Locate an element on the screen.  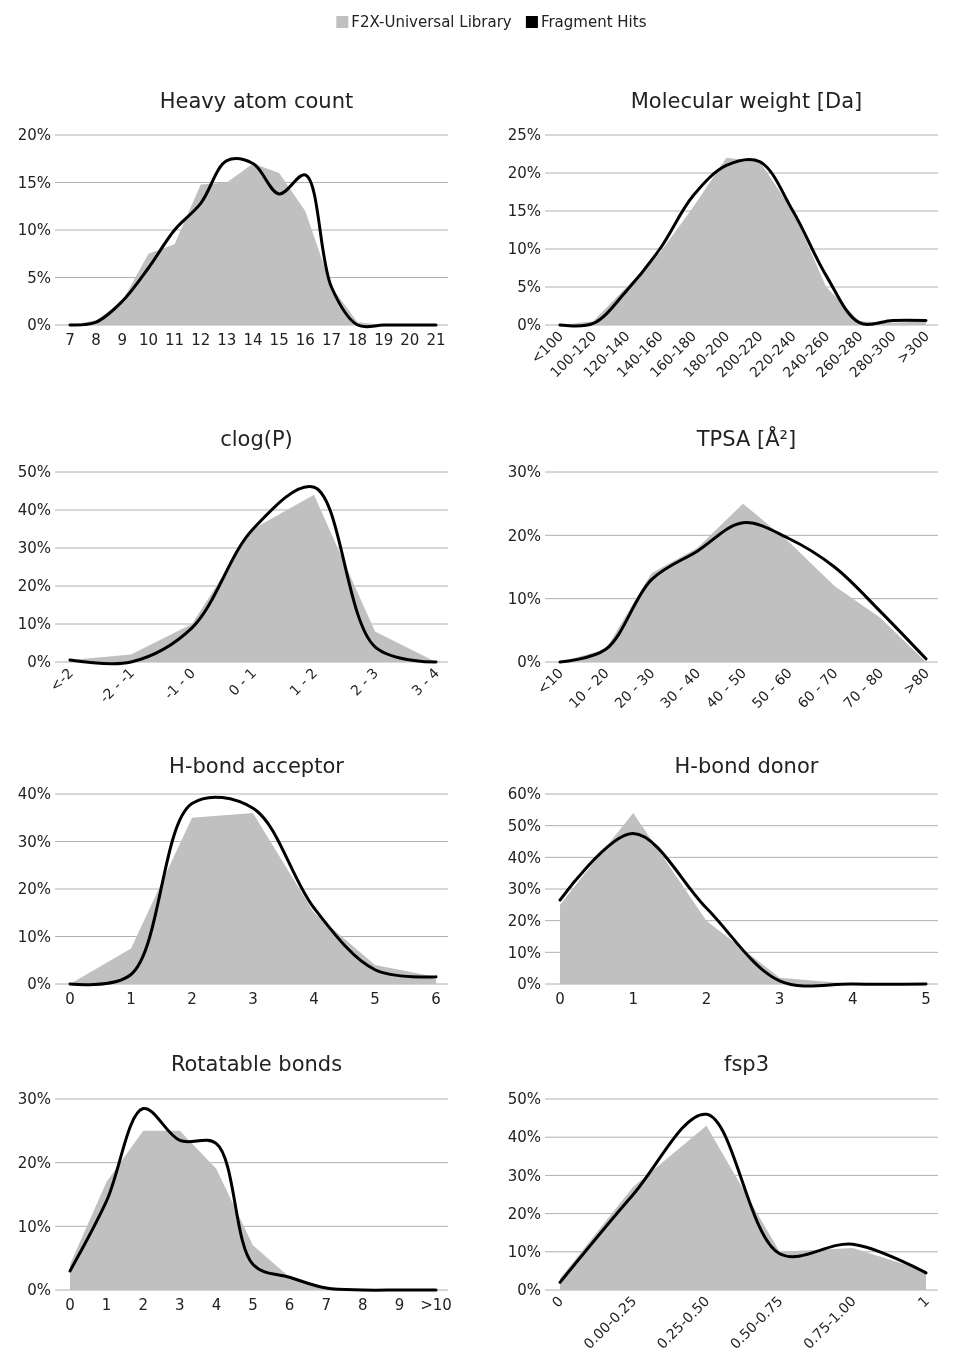
x-tick-label: 18 is located at coordinates (358, 340).